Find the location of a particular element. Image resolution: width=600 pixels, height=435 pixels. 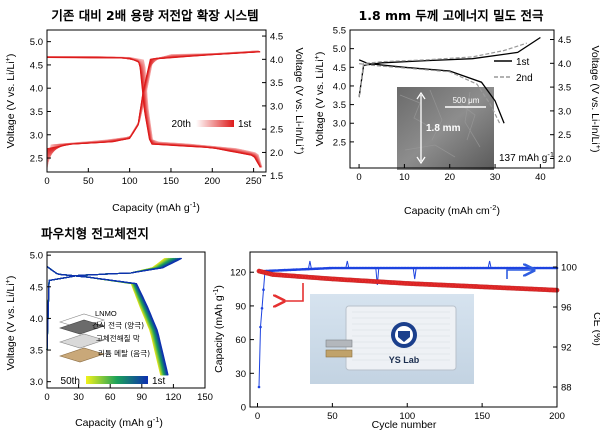

panel-a-xlabel: Capacity (mAh g-1) is located at coordinates (156, 207).